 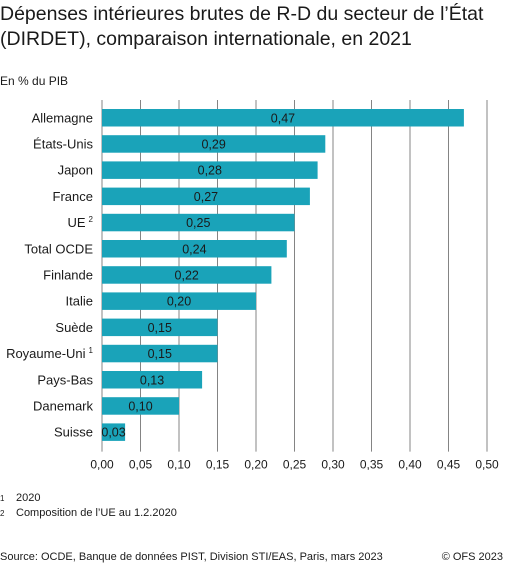 What do you see at coordinates (91, 350) in the screenshot?
I see `footnote-ref: 1` at bounding box center [91, 350].